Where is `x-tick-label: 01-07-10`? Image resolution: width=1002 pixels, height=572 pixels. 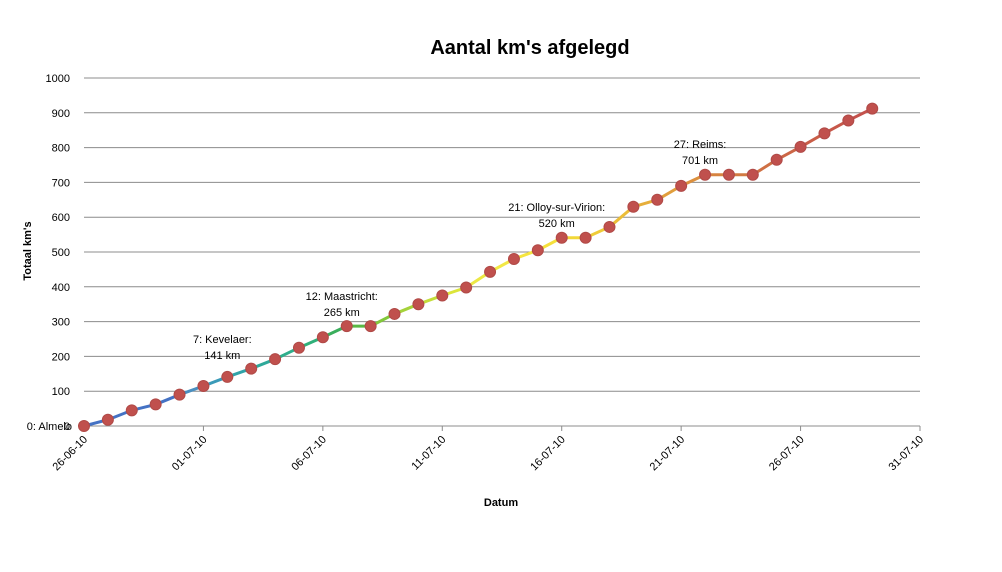
x-tick-label: 01-07-10 is located at coordinates (190, 454).